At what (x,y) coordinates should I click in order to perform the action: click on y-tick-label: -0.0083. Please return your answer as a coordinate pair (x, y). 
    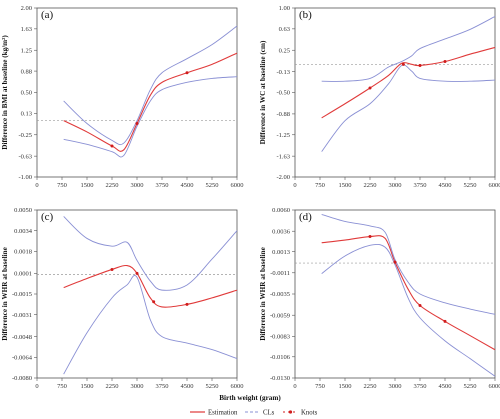
    Looking at the image, I should click on (280, 337).